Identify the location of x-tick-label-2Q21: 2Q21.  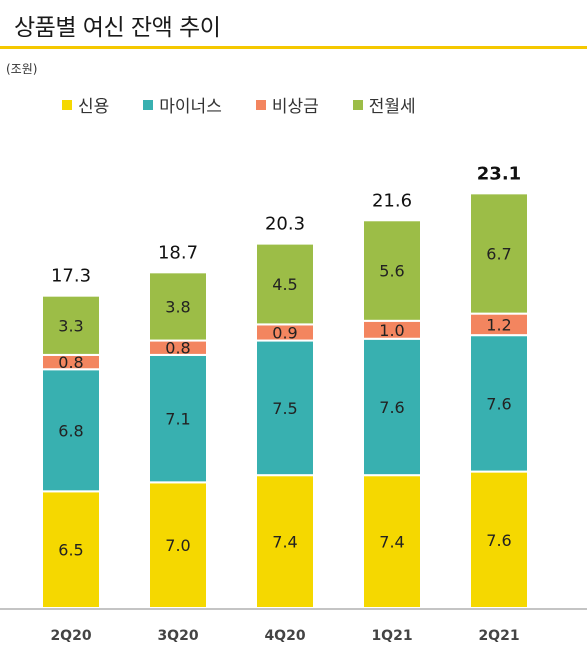
(498, 636).